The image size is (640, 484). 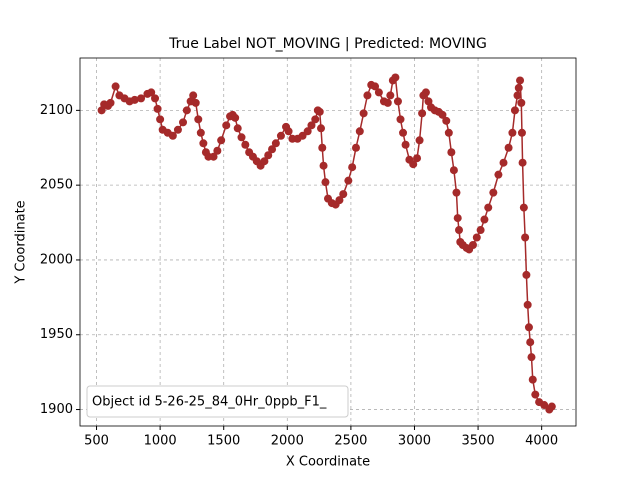 What do you see at coordinates (478, 441) in the screenshot?
I see `x-tick-label: 3500` at bounding box center [478, 441].